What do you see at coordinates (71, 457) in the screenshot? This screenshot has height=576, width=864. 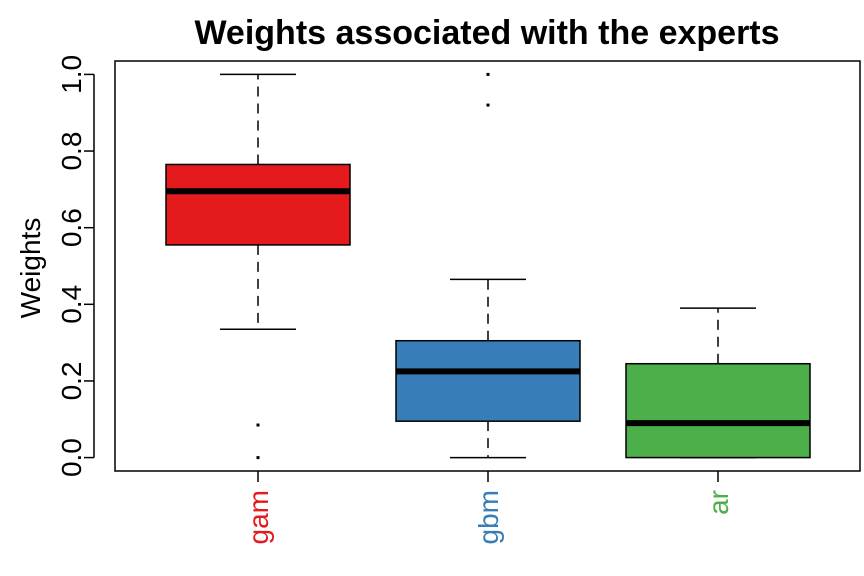 I see `y-tick-label: 0.0` at bounding box center [71, 457].